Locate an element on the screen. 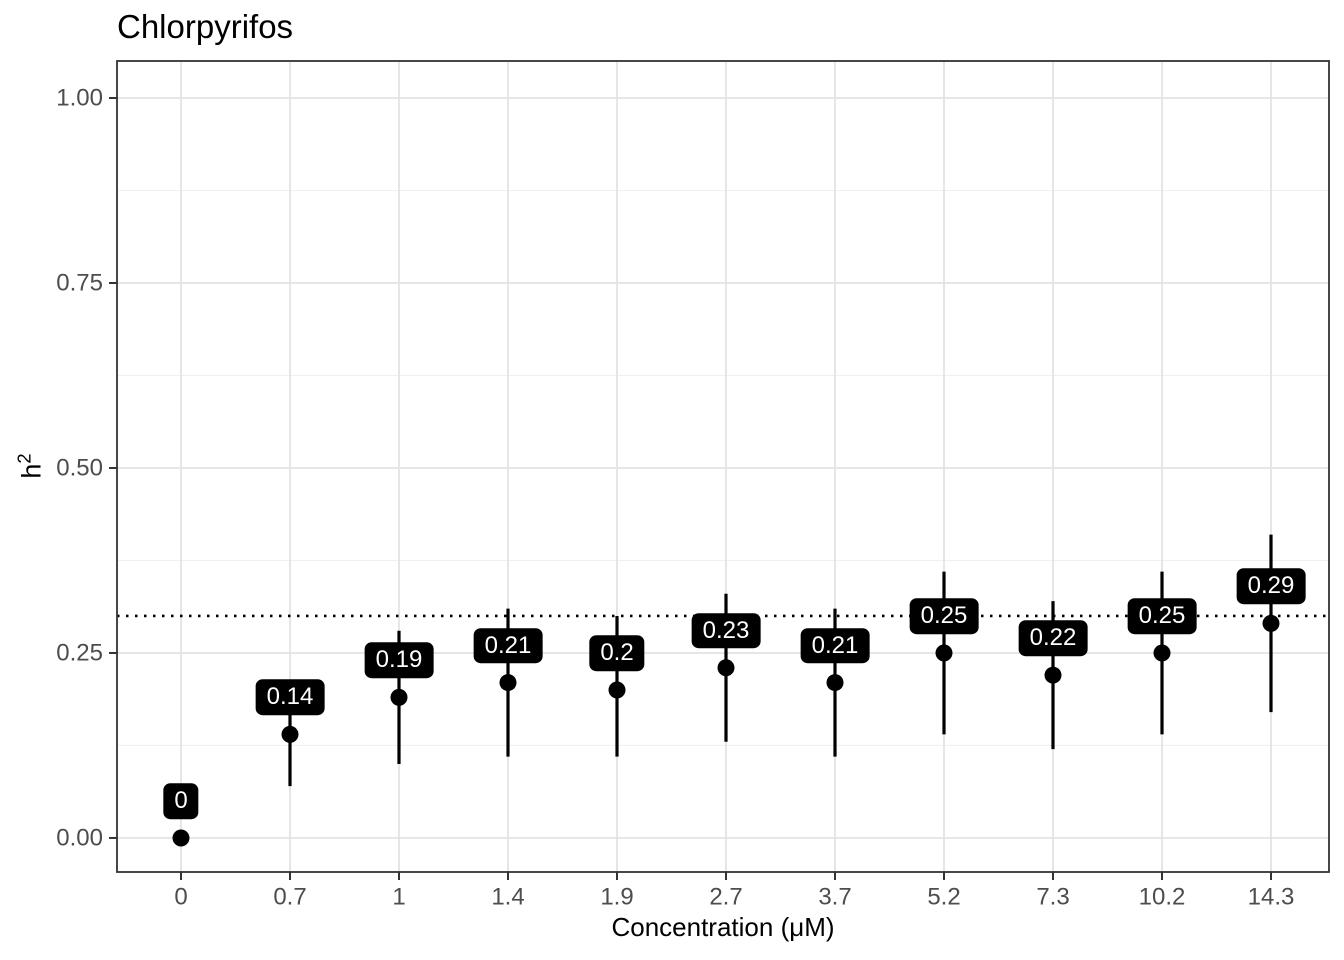 Image resolution: width=1344 pixels, height=960 pixels. x-tick-label: 1.9 is located at coordinates (616, 897).